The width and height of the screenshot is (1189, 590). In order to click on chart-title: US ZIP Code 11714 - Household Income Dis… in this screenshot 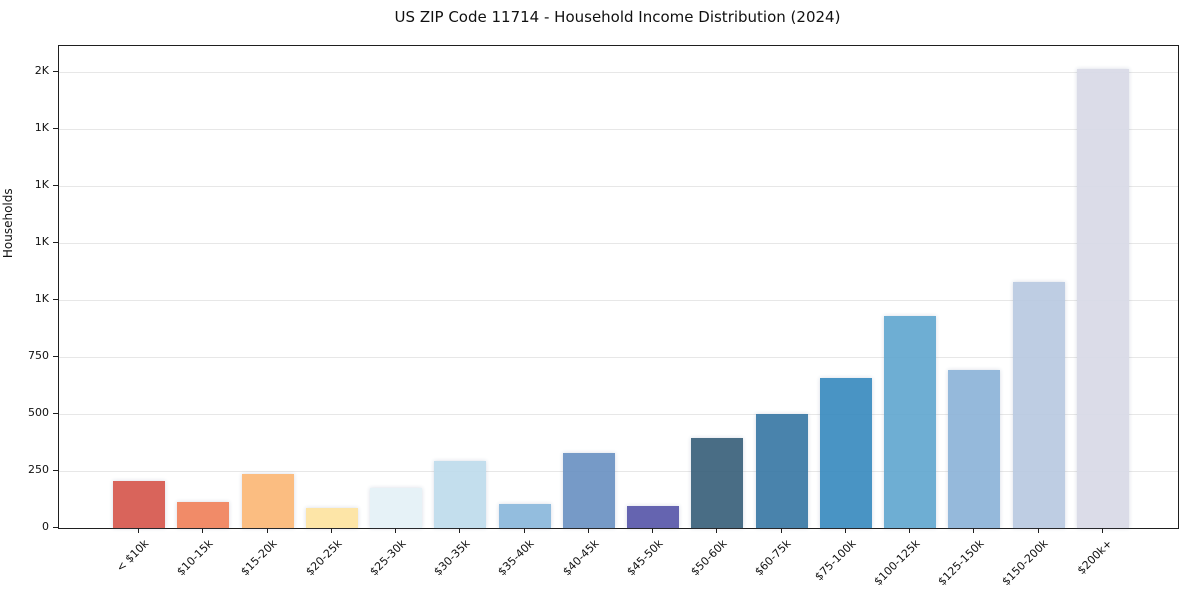, I will do `click(617, 17)`.